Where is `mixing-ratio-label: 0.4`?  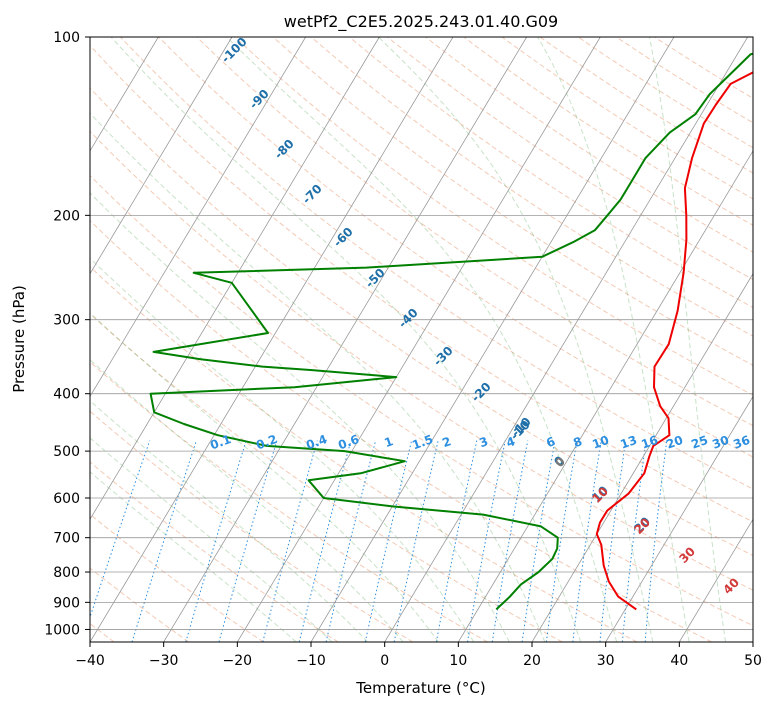
mixing-ratio-label: 0.4 is located at coordinates (316, 442).